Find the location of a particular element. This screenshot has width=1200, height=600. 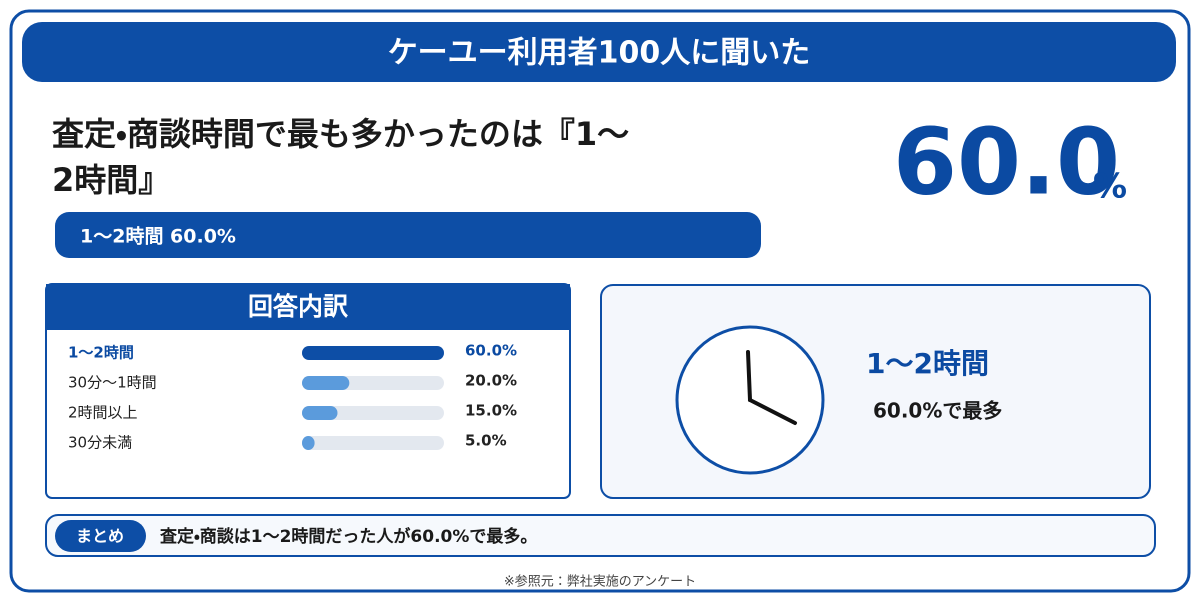

summary-tag is located at coordinates (100, 536).